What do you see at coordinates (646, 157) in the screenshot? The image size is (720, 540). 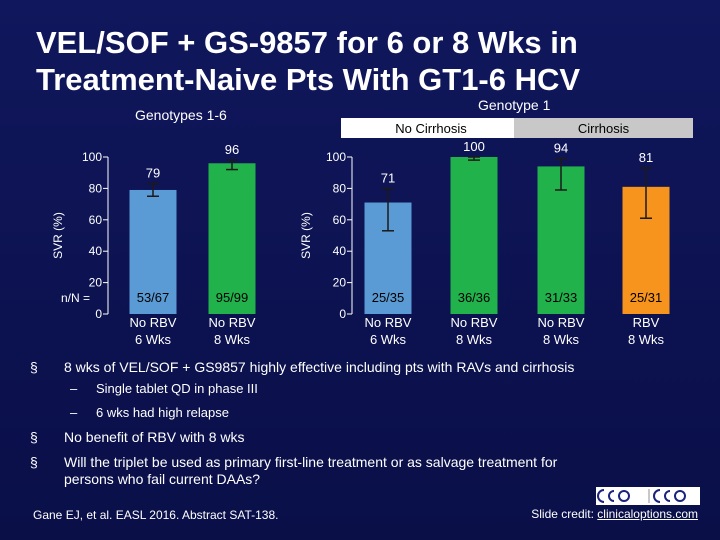 I see `data-label: 81` at bounding box center [646, 157].